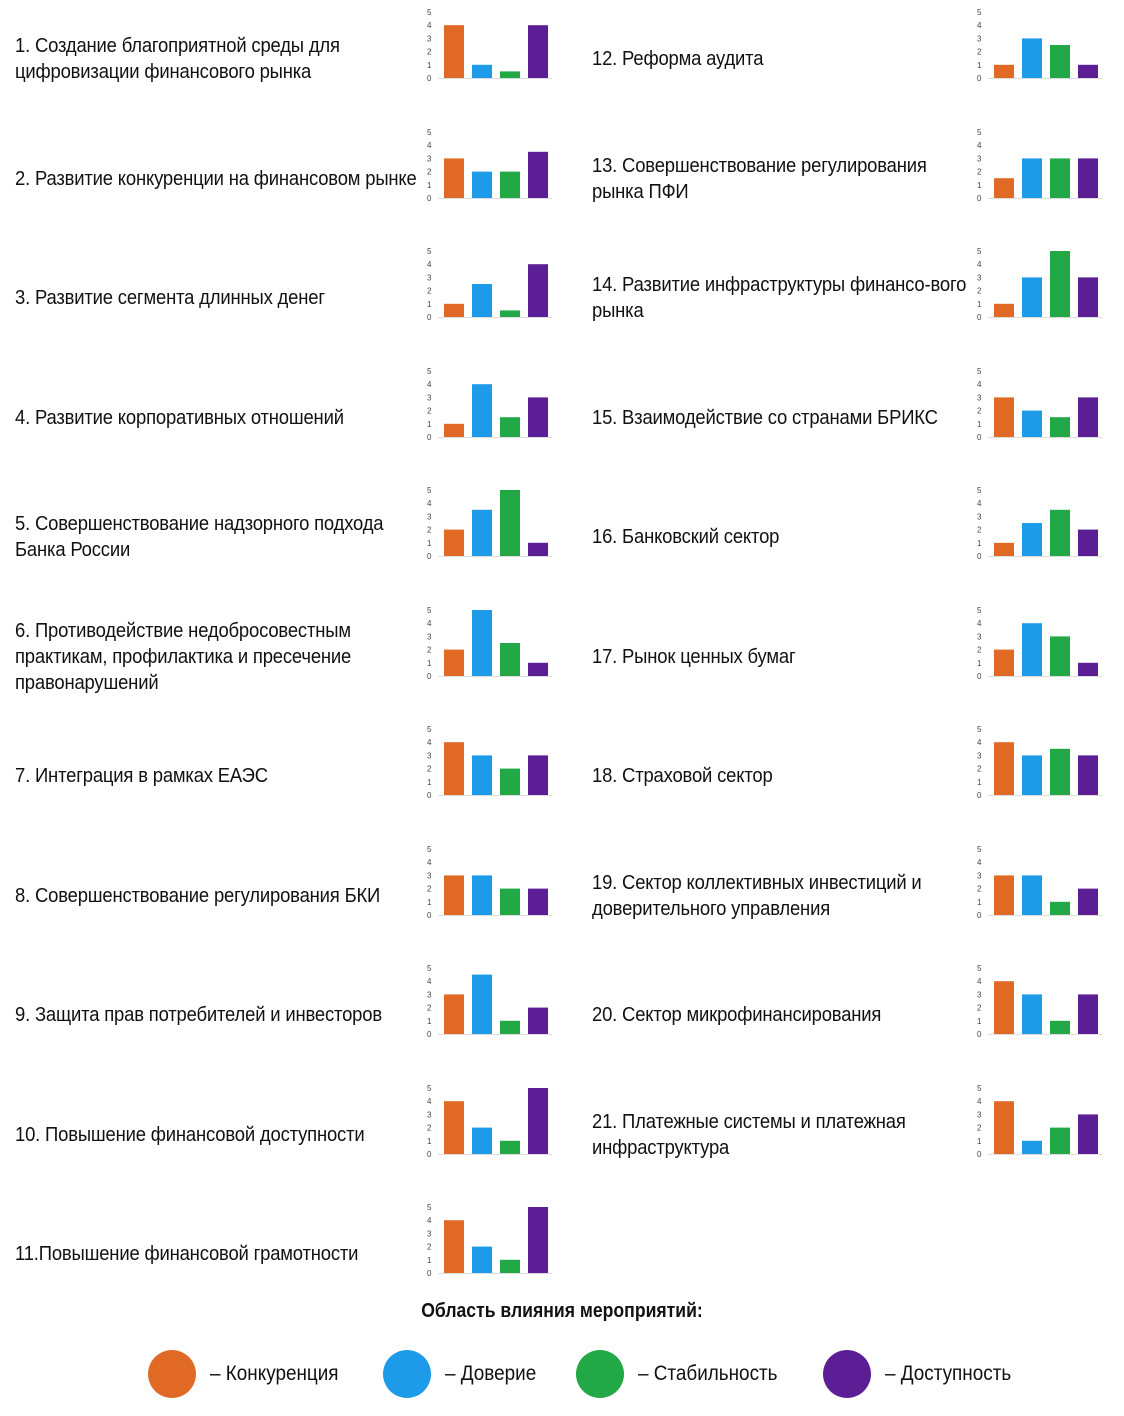  What do you see at coordinates (737, 1014) in the screenshot?
I see `measure-label: 20. Сектор микрофинансирования` at bounding box center [737, 1014].